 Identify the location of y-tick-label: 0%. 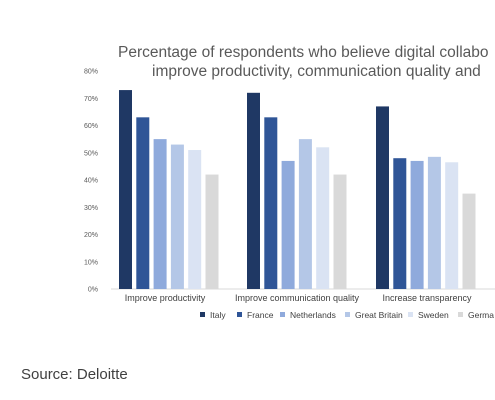
(93, 290).